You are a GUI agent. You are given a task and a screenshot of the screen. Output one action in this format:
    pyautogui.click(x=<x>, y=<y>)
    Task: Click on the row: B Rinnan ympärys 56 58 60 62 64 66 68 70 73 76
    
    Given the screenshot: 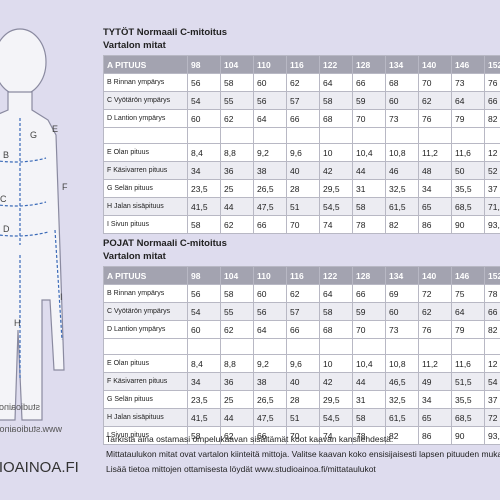 What is the action you would take?
    pyautogui.click(x=301, y=82)
    